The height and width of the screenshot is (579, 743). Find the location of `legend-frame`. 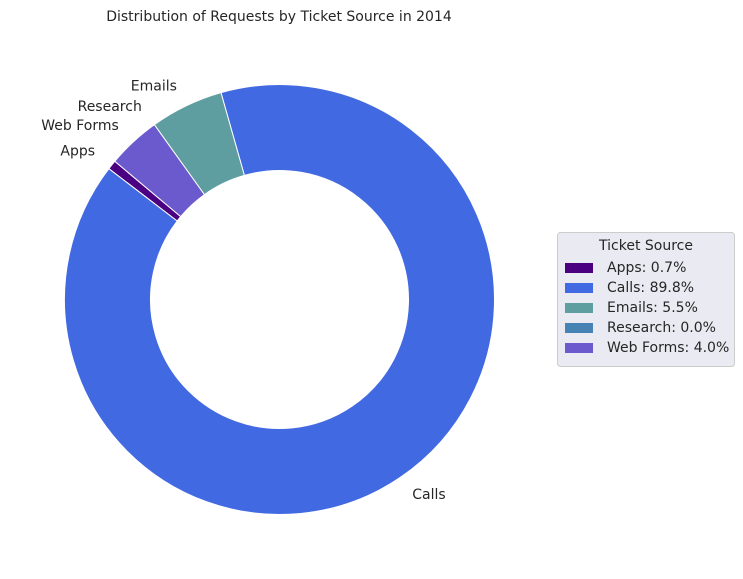

legend-frame is located at coordinates (646, 299).